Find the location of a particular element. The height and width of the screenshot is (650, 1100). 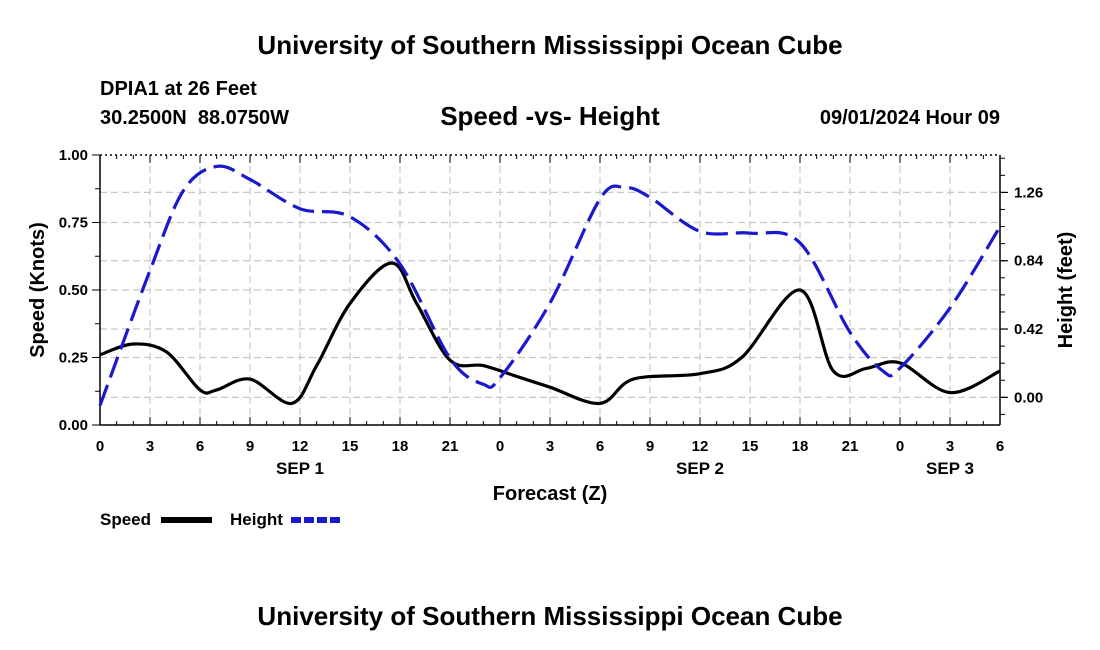

y-tick-label-left: 0.50 is located at coordinates (73, 290).